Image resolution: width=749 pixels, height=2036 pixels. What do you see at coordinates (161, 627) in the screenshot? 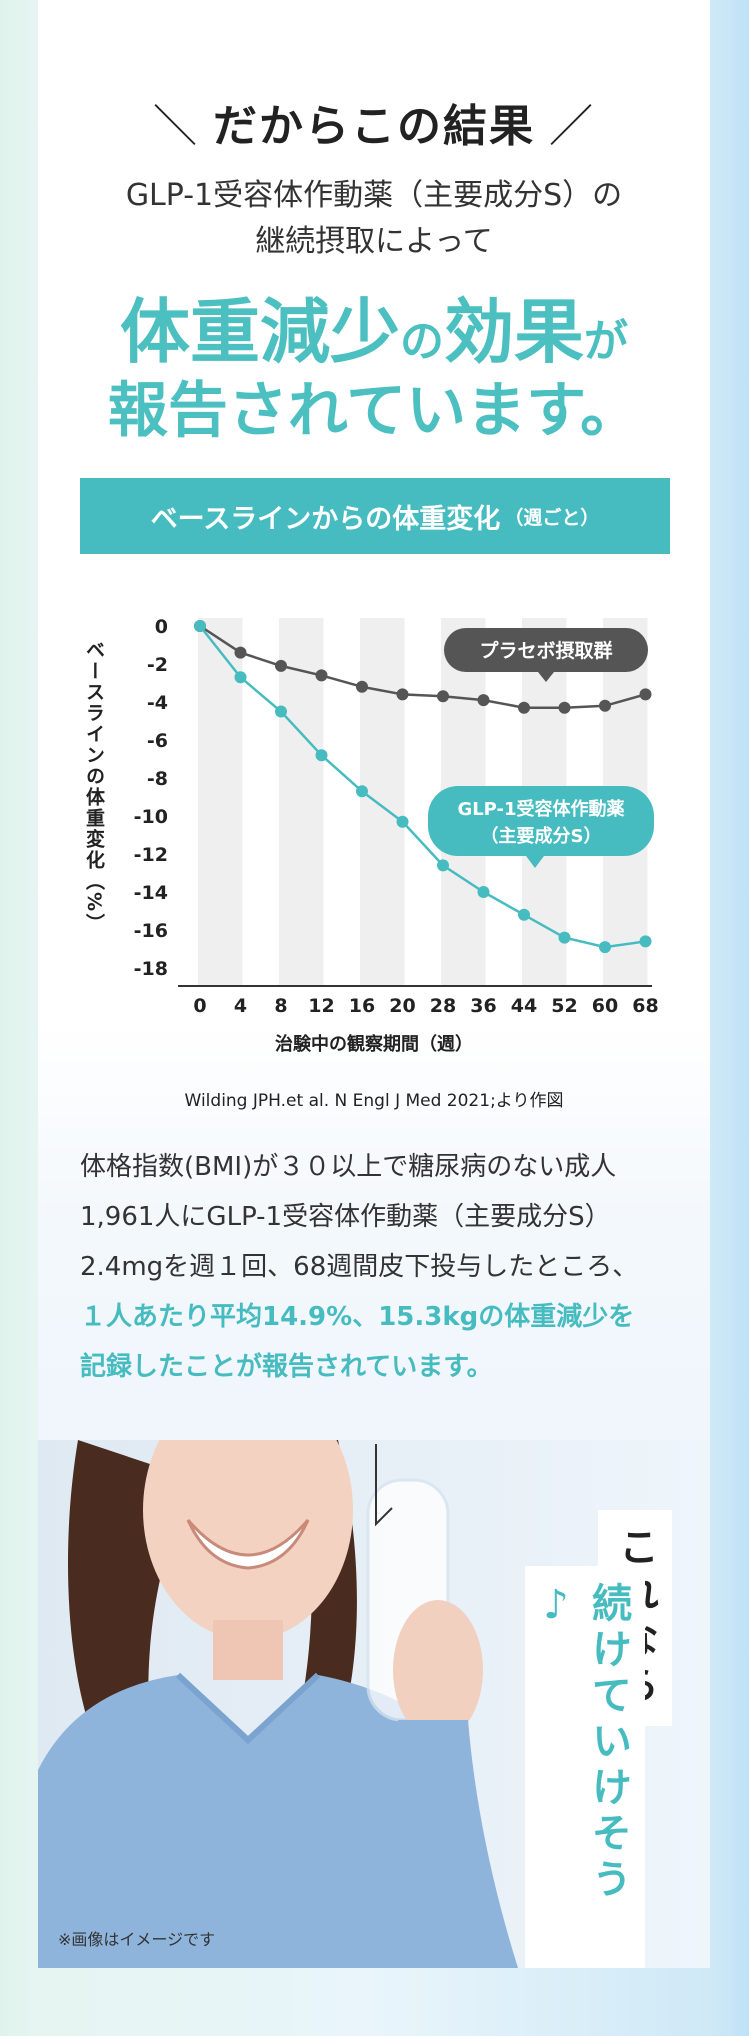
I see `y-tick-label: 0` at bounding box center [161, 627].